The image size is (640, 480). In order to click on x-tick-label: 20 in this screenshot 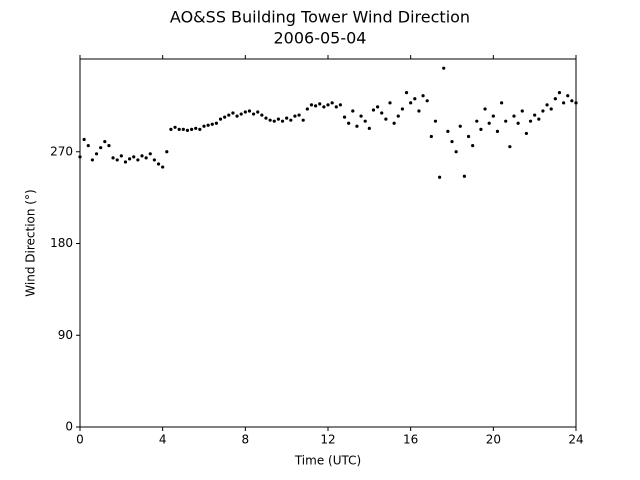, I will do `click(493, 440)`.